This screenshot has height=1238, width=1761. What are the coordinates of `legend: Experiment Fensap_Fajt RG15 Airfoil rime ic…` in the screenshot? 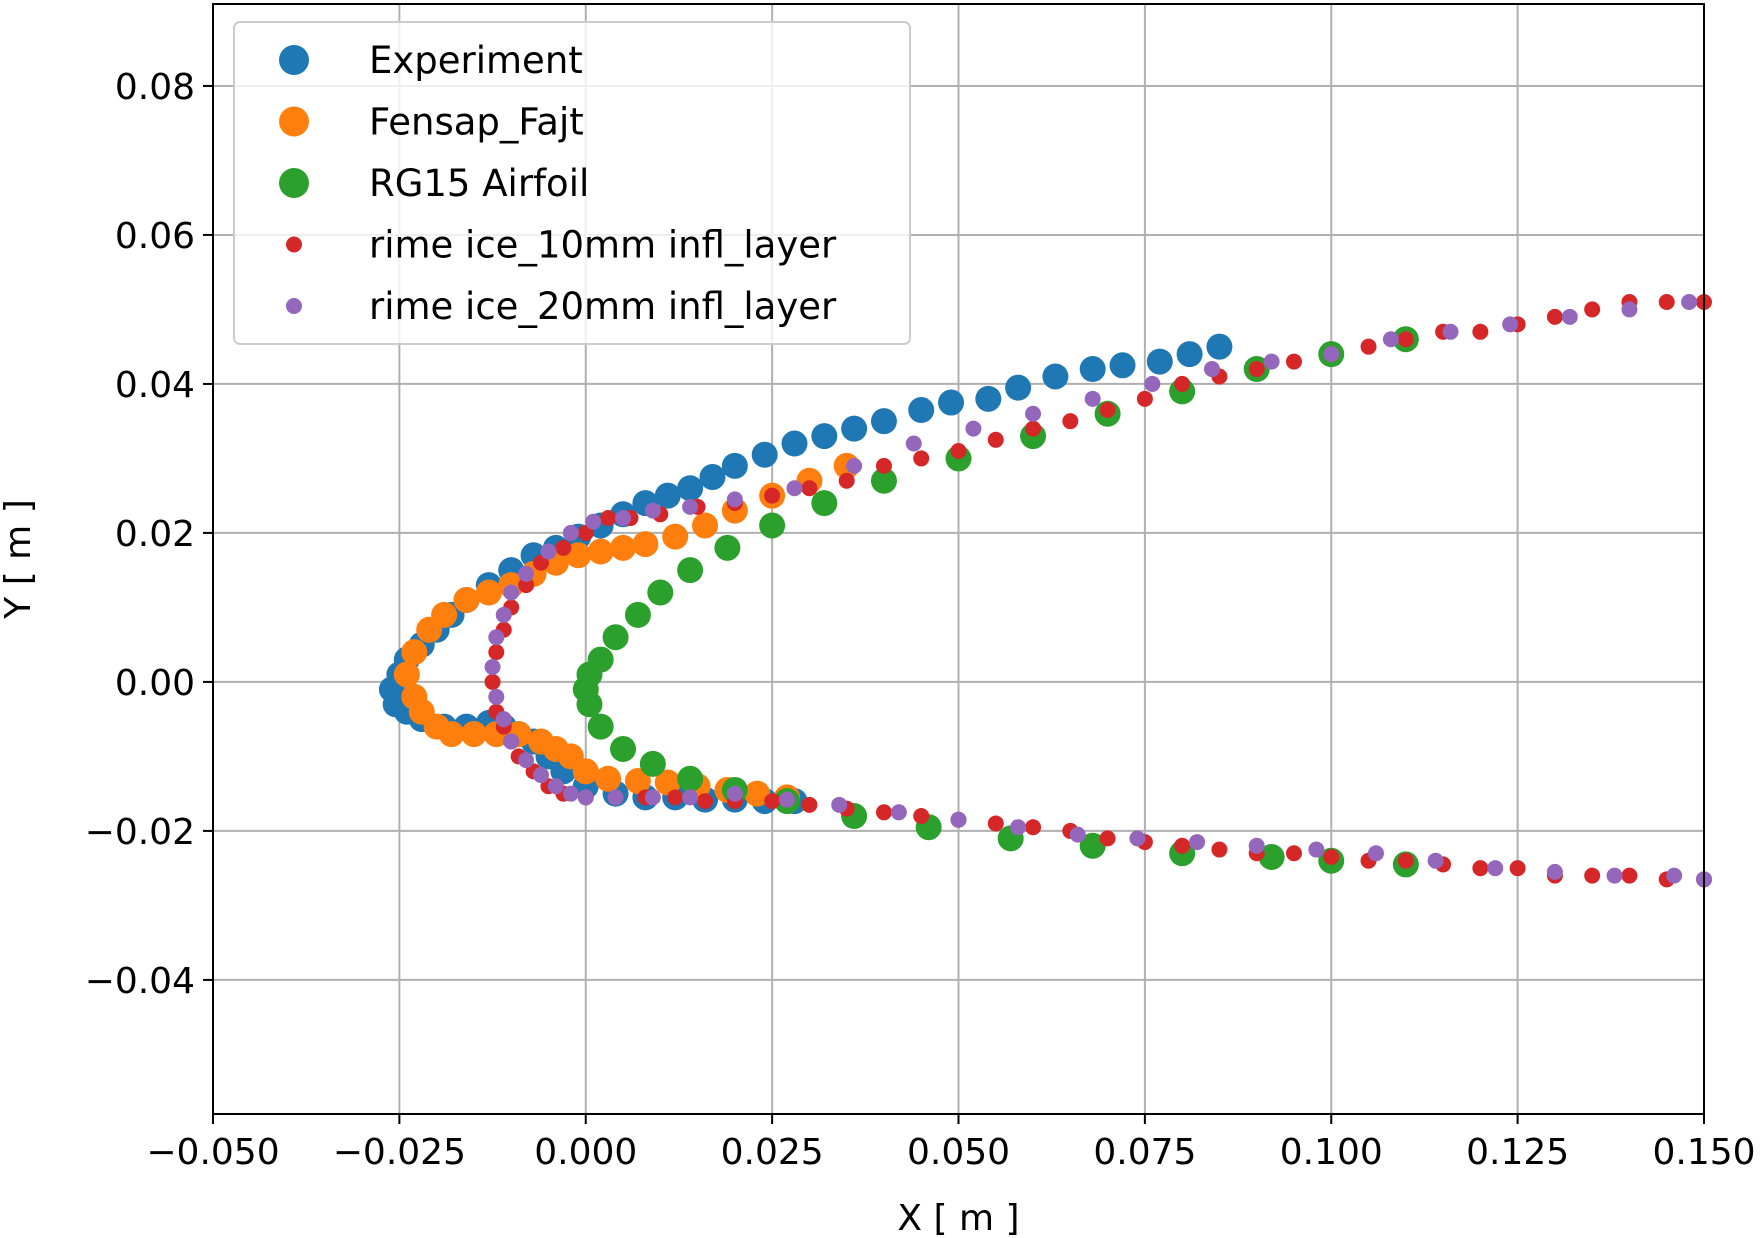 It's located at (572, 183).